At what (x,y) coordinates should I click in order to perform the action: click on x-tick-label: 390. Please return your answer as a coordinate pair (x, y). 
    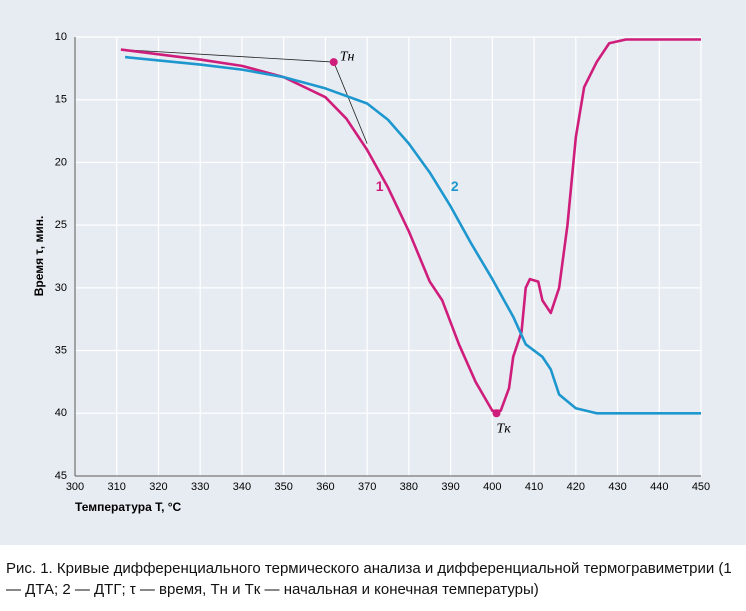
    Looking at the image, I should click on (450, 487).